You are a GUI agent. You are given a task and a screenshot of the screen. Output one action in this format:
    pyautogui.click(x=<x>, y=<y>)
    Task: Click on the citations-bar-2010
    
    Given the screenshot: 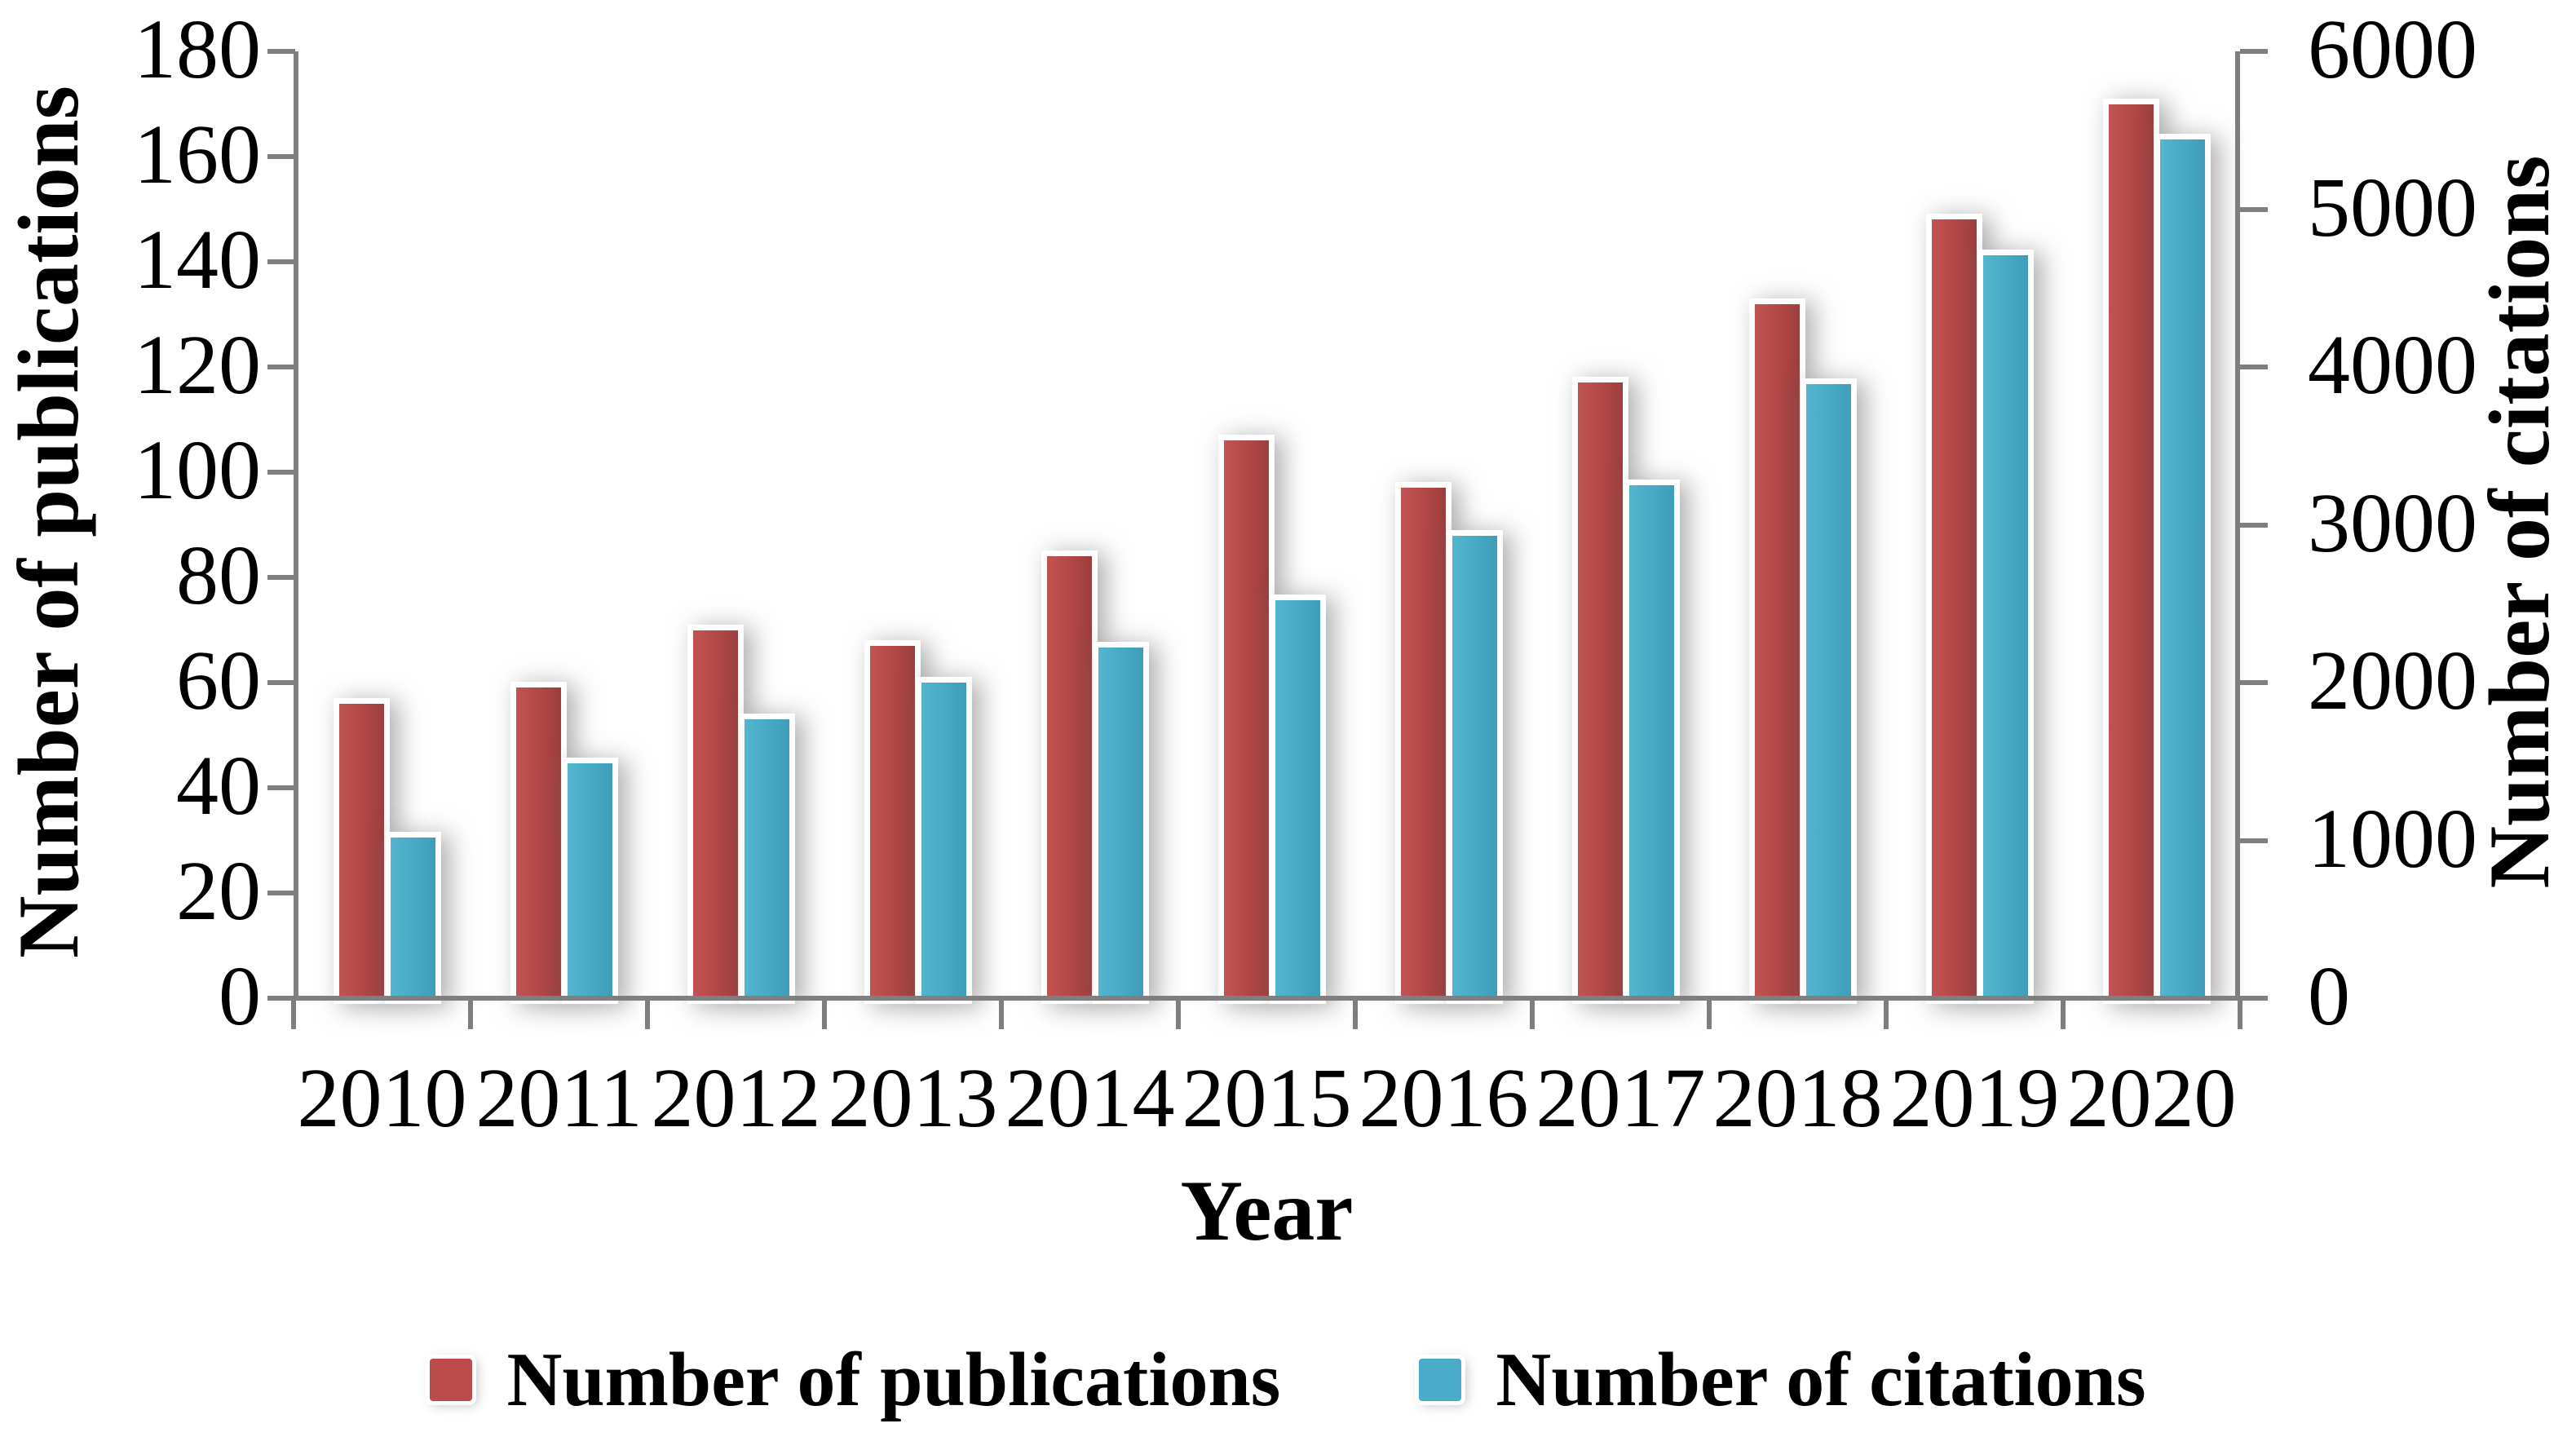 What is the action you would take?
    pyautogui.click(x=413, y=917)
    